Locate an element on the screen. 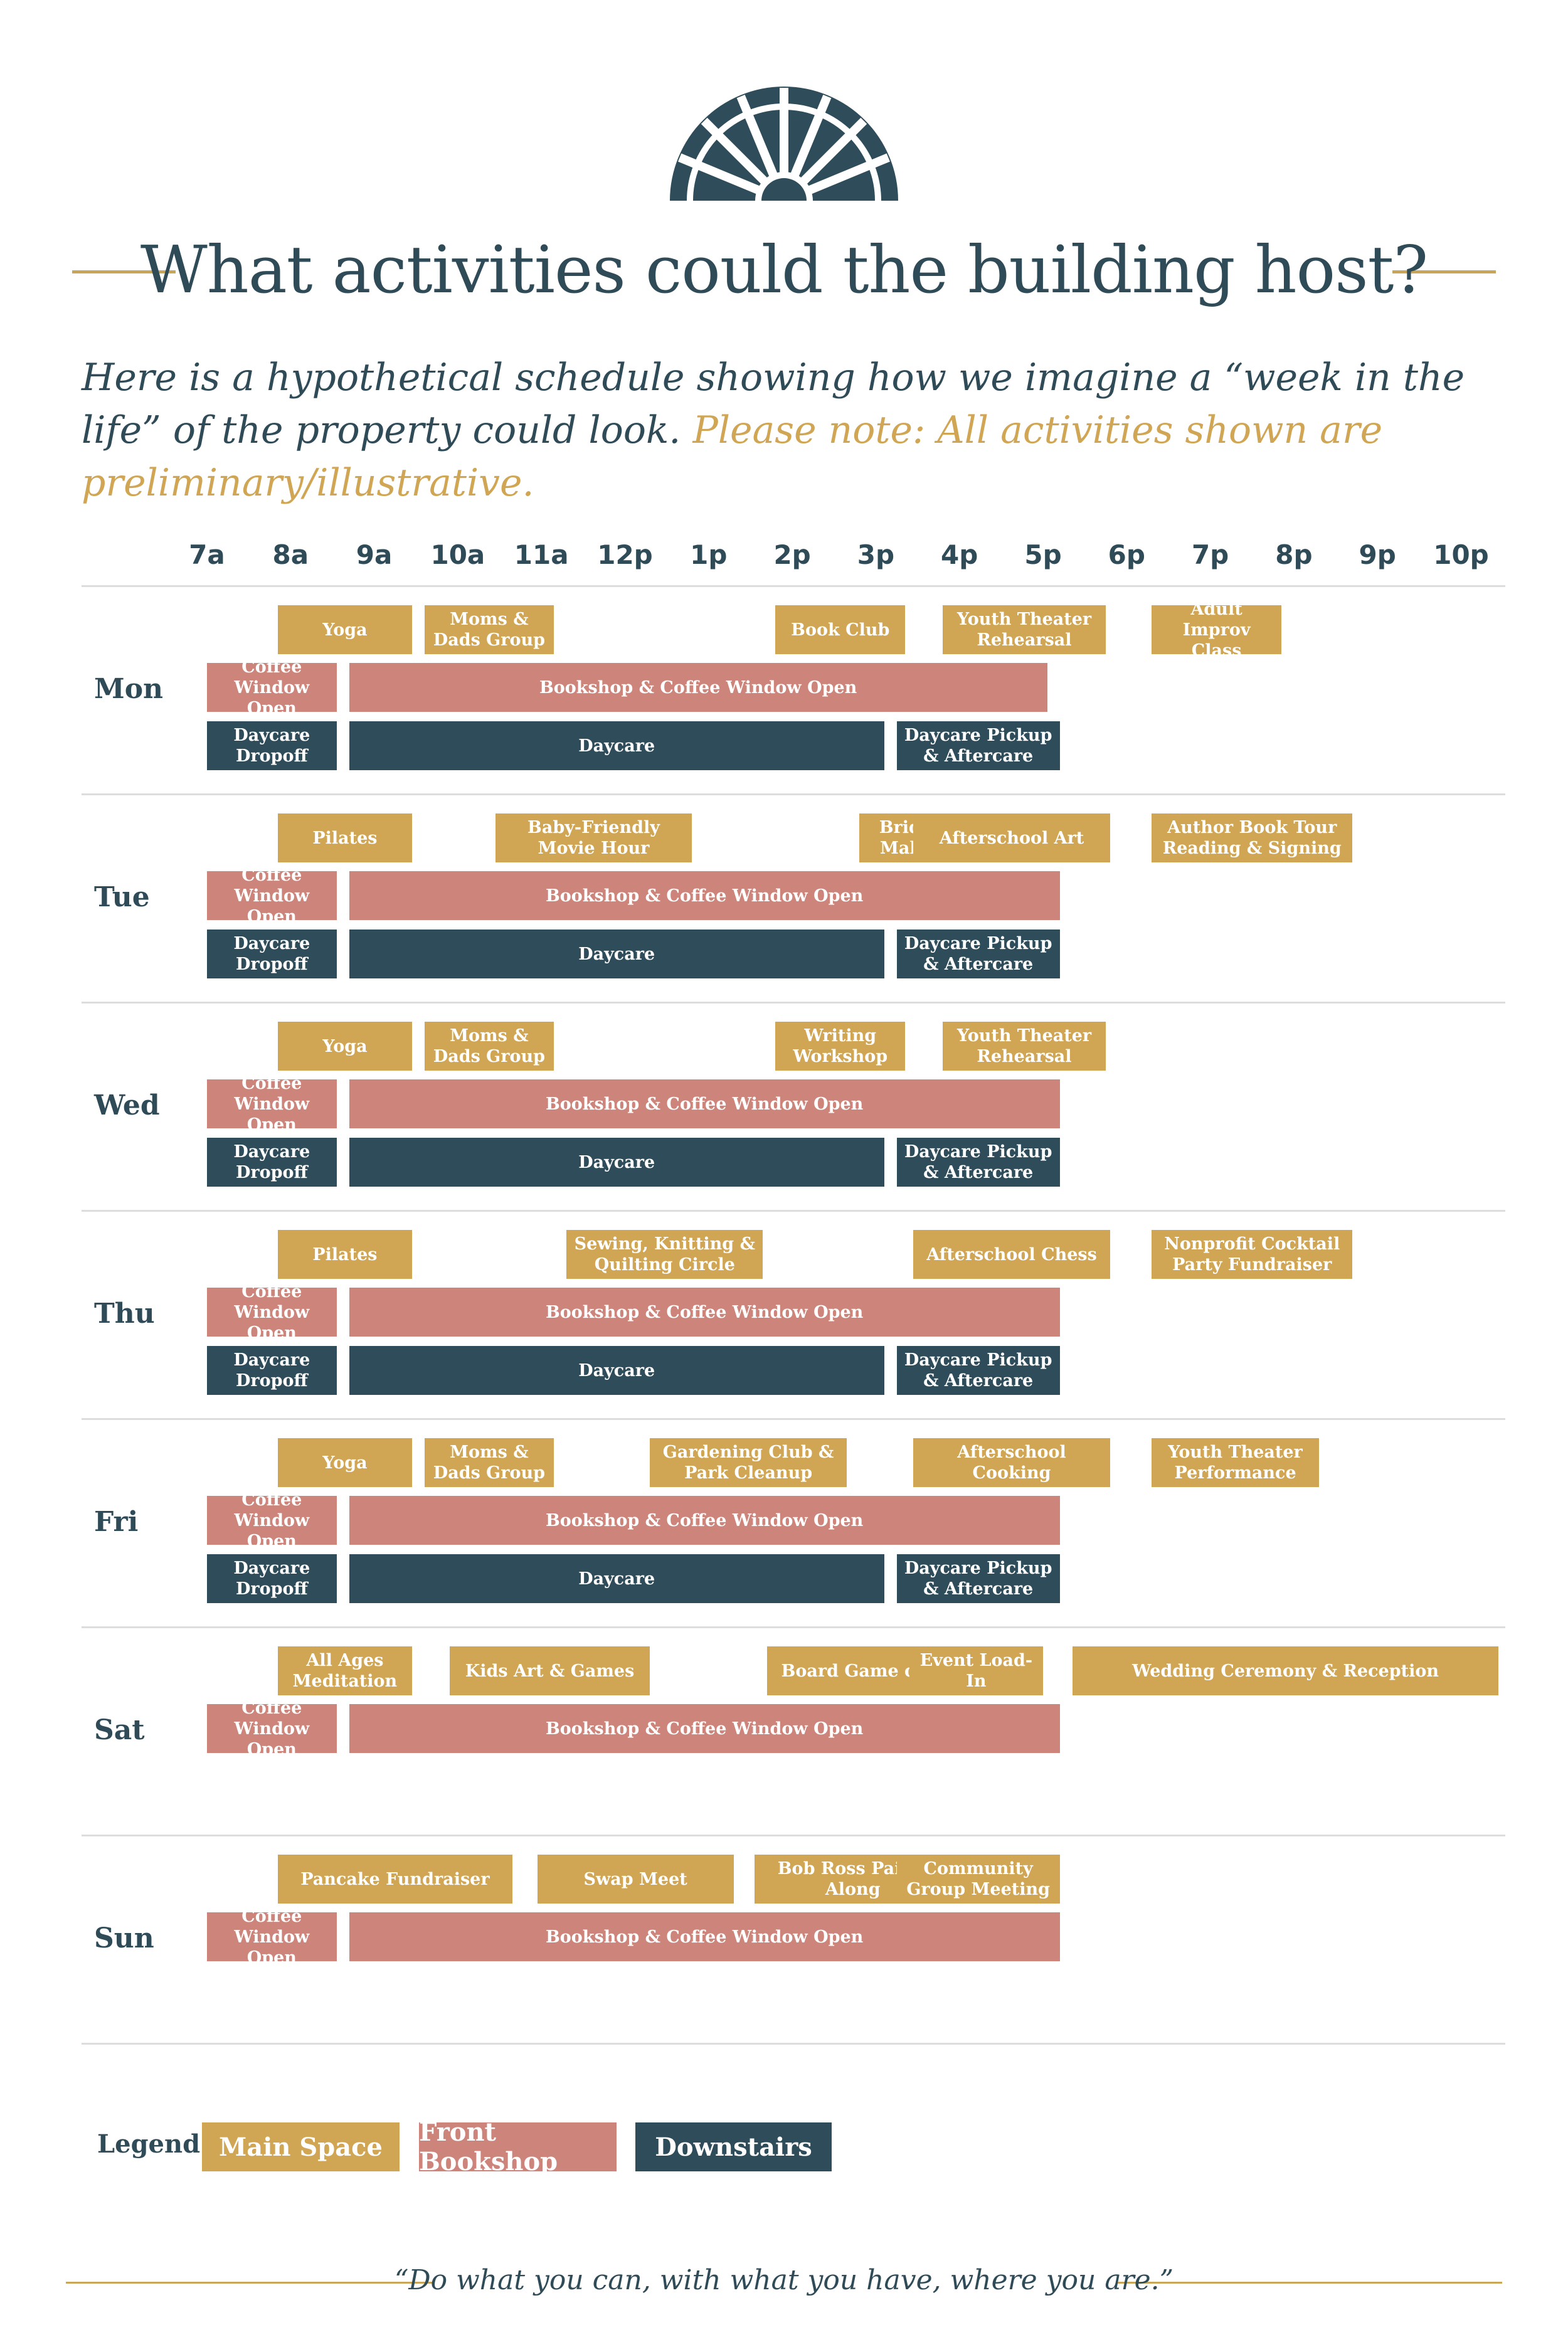  time-label: 6p is located at coordinates (1126, 554).